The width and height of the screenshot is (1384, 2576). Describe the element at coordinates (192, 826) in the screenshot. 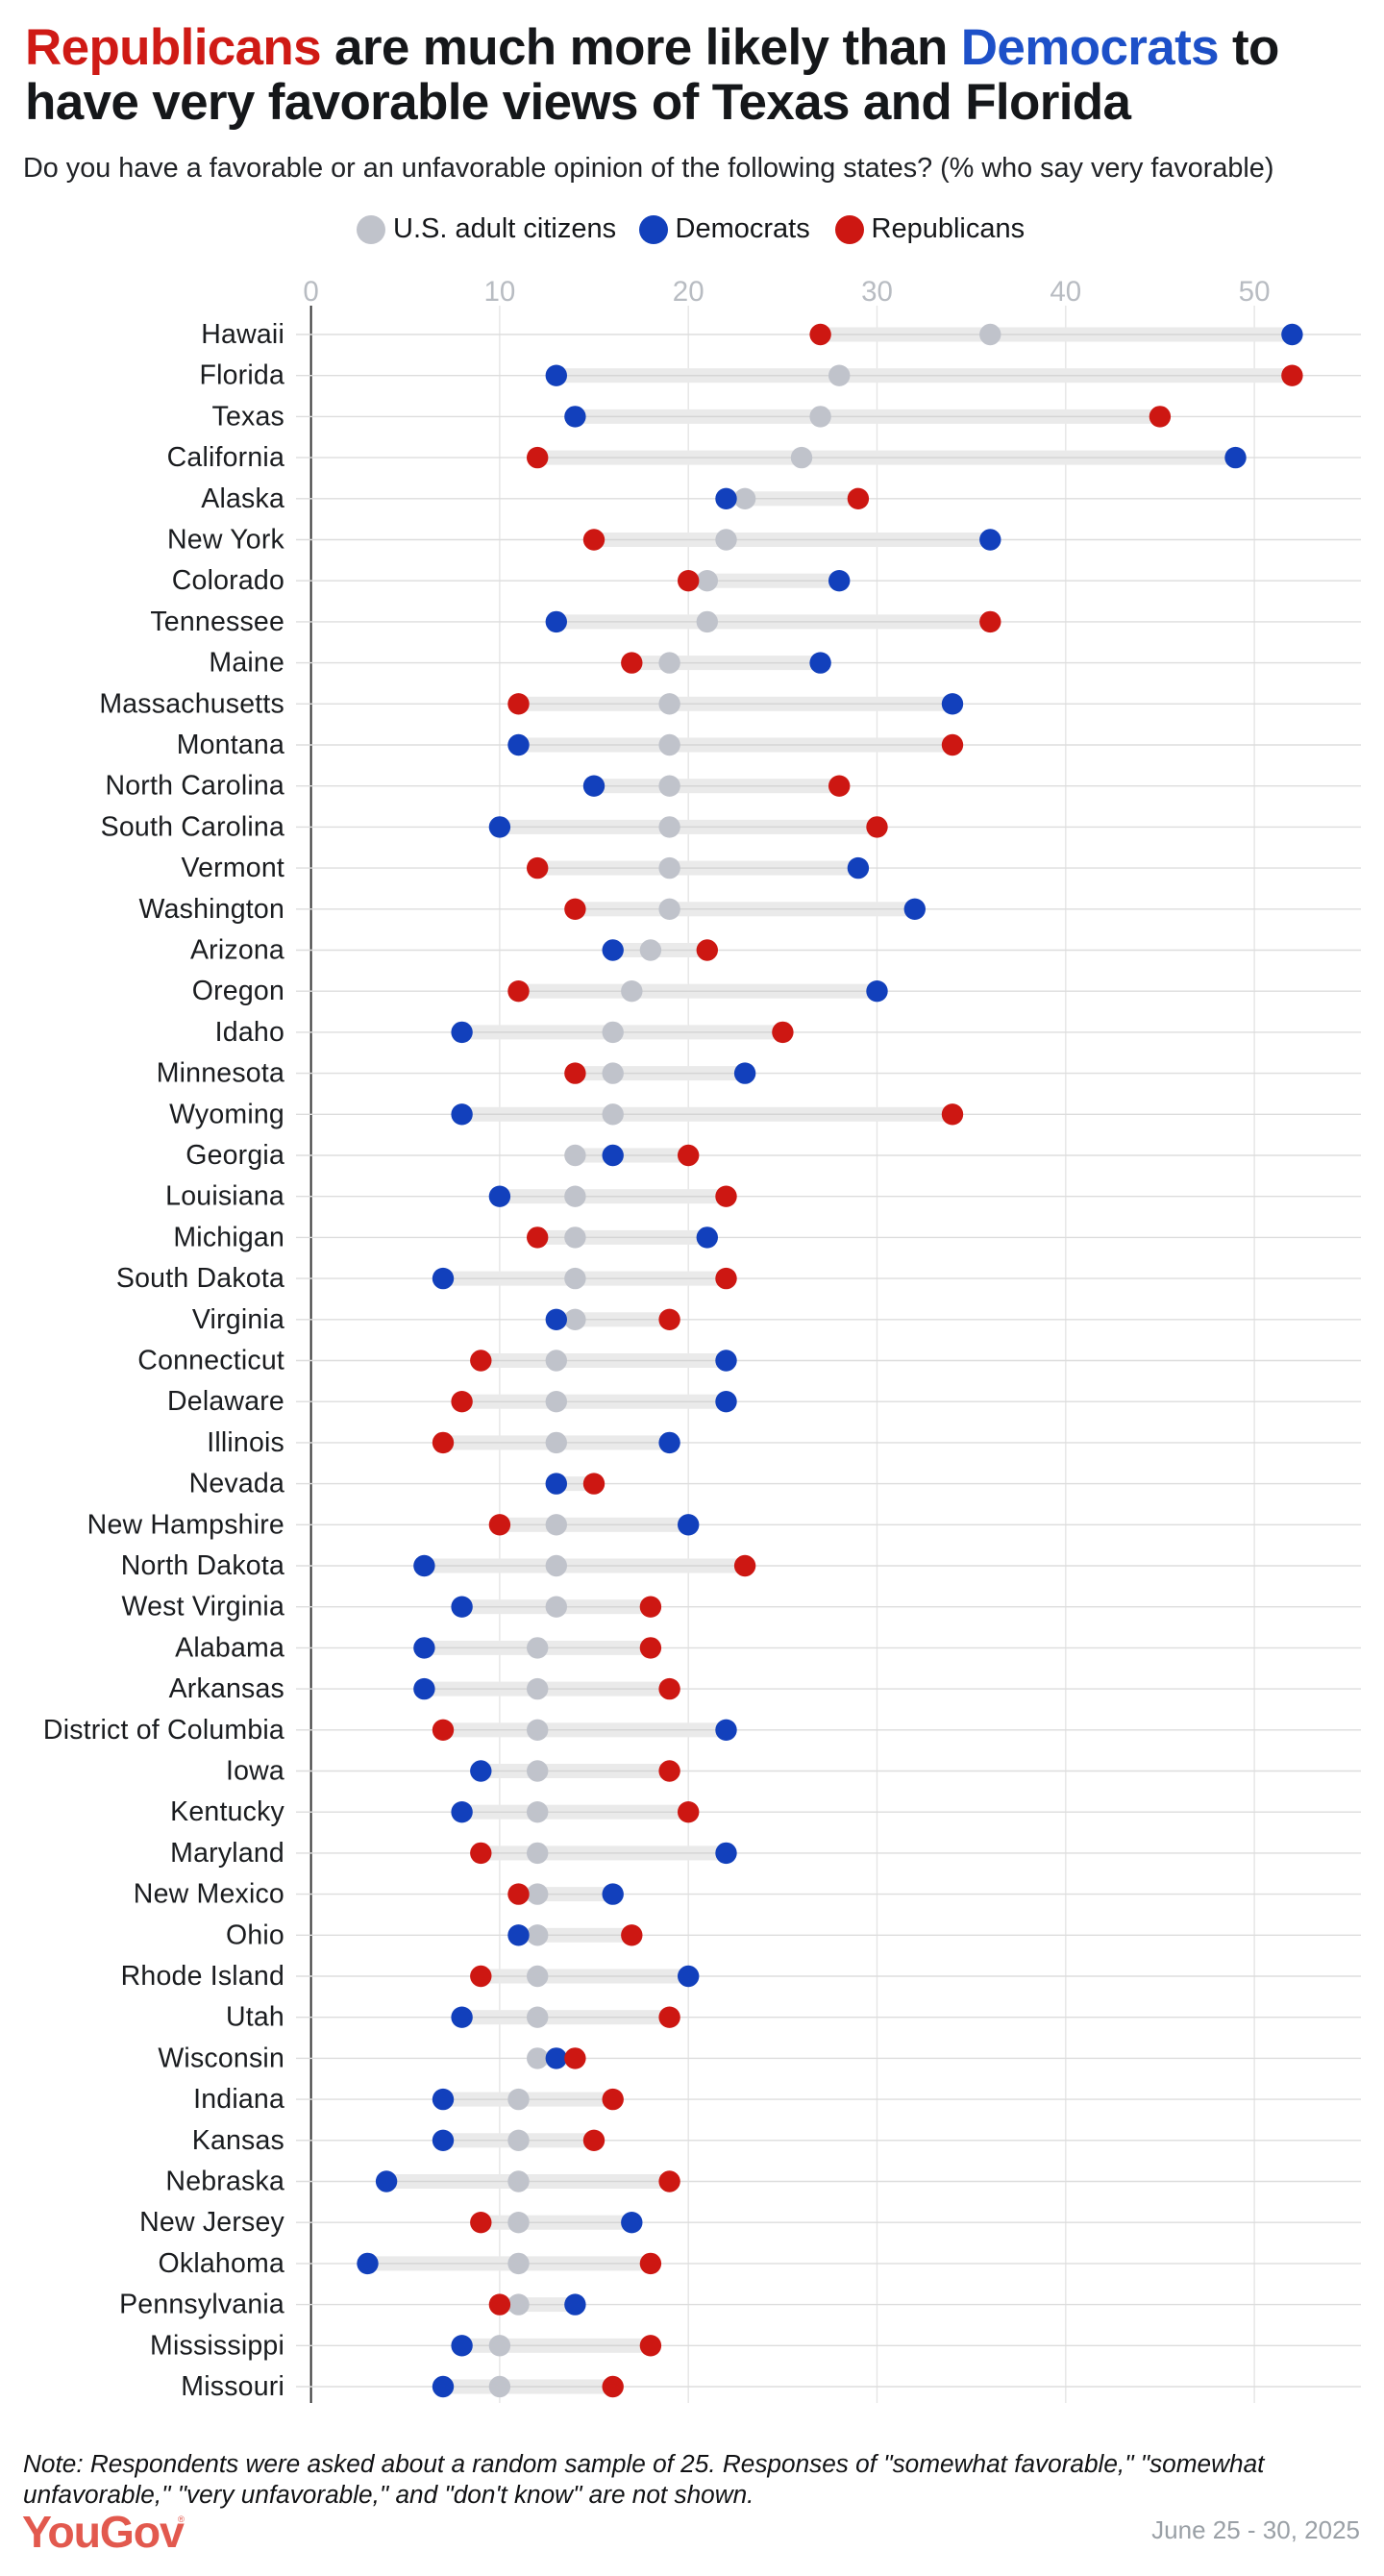

I see `svg-text: South Carolina` at that location.